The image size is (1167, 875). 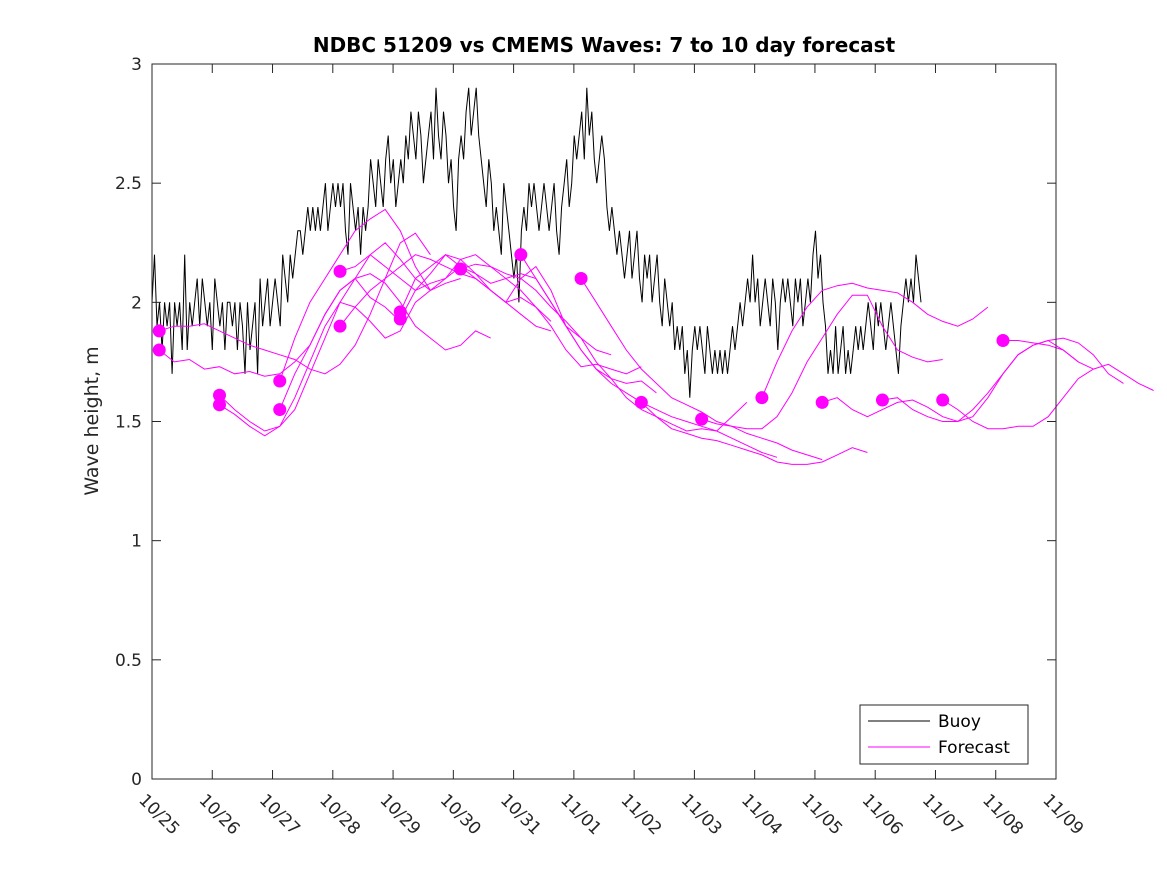 I want to click on y-axis-label: Wave height, m, so click(x=92, y=420).